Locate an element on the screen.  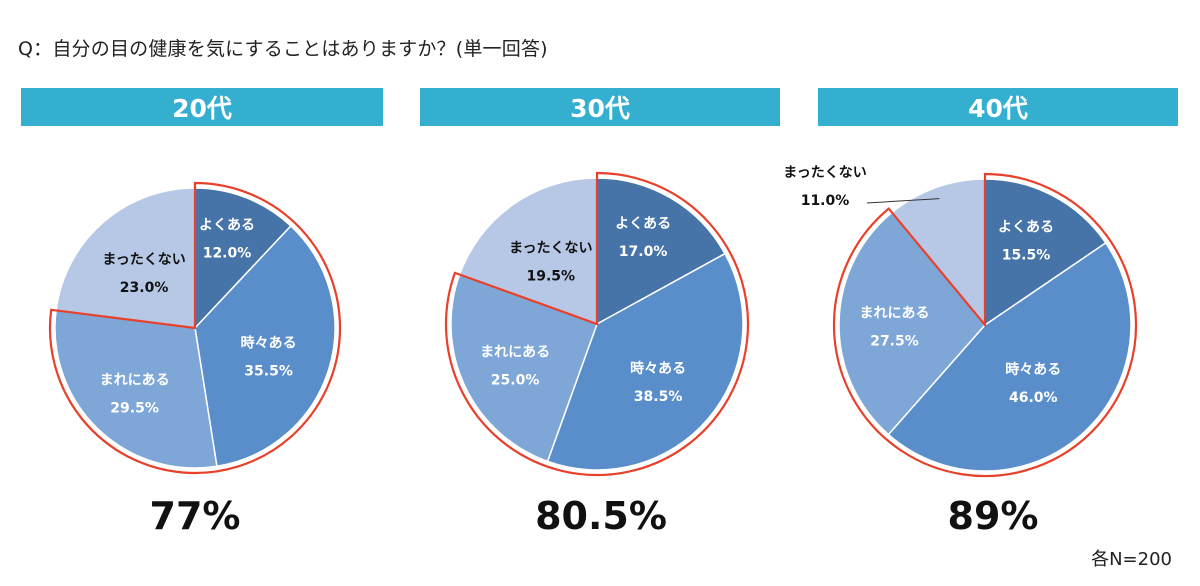
total-40s: 89% is located at coordinates (993, 516).